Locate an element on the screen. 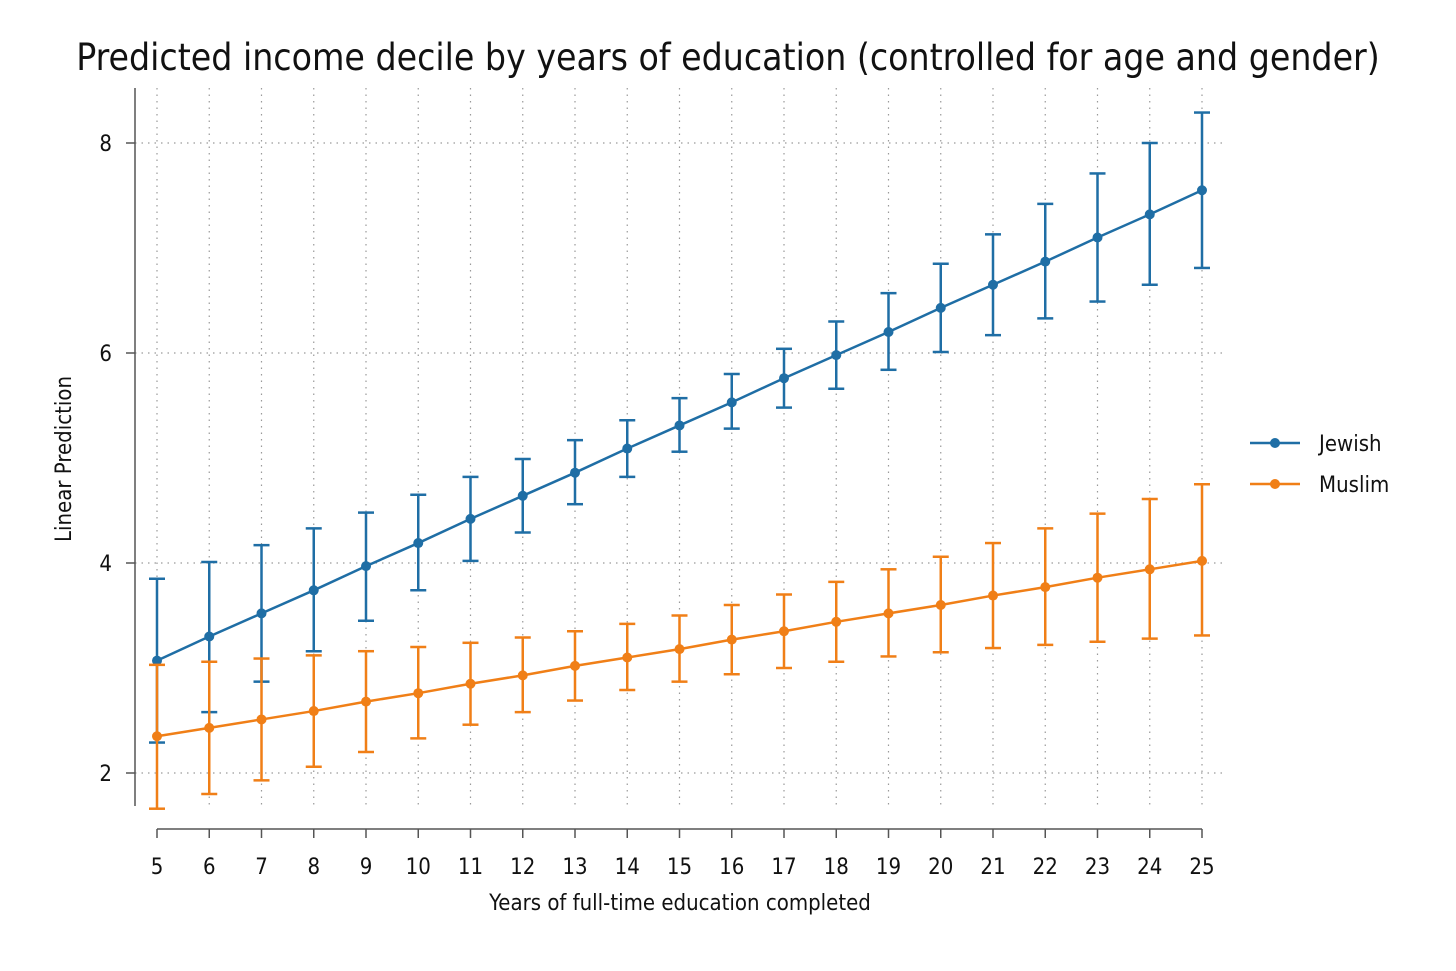 Image resolution: width=1456 pixels, height=971 pixels. x-tick-label: 16 is located at coordinates (731, 867).